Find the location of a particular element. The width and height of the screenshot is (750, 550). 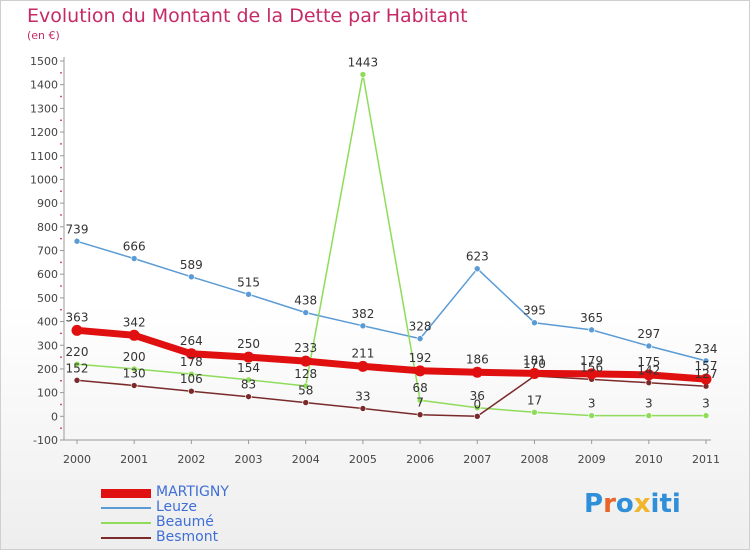

data-label: 186 is located at coordinates (477, 359).